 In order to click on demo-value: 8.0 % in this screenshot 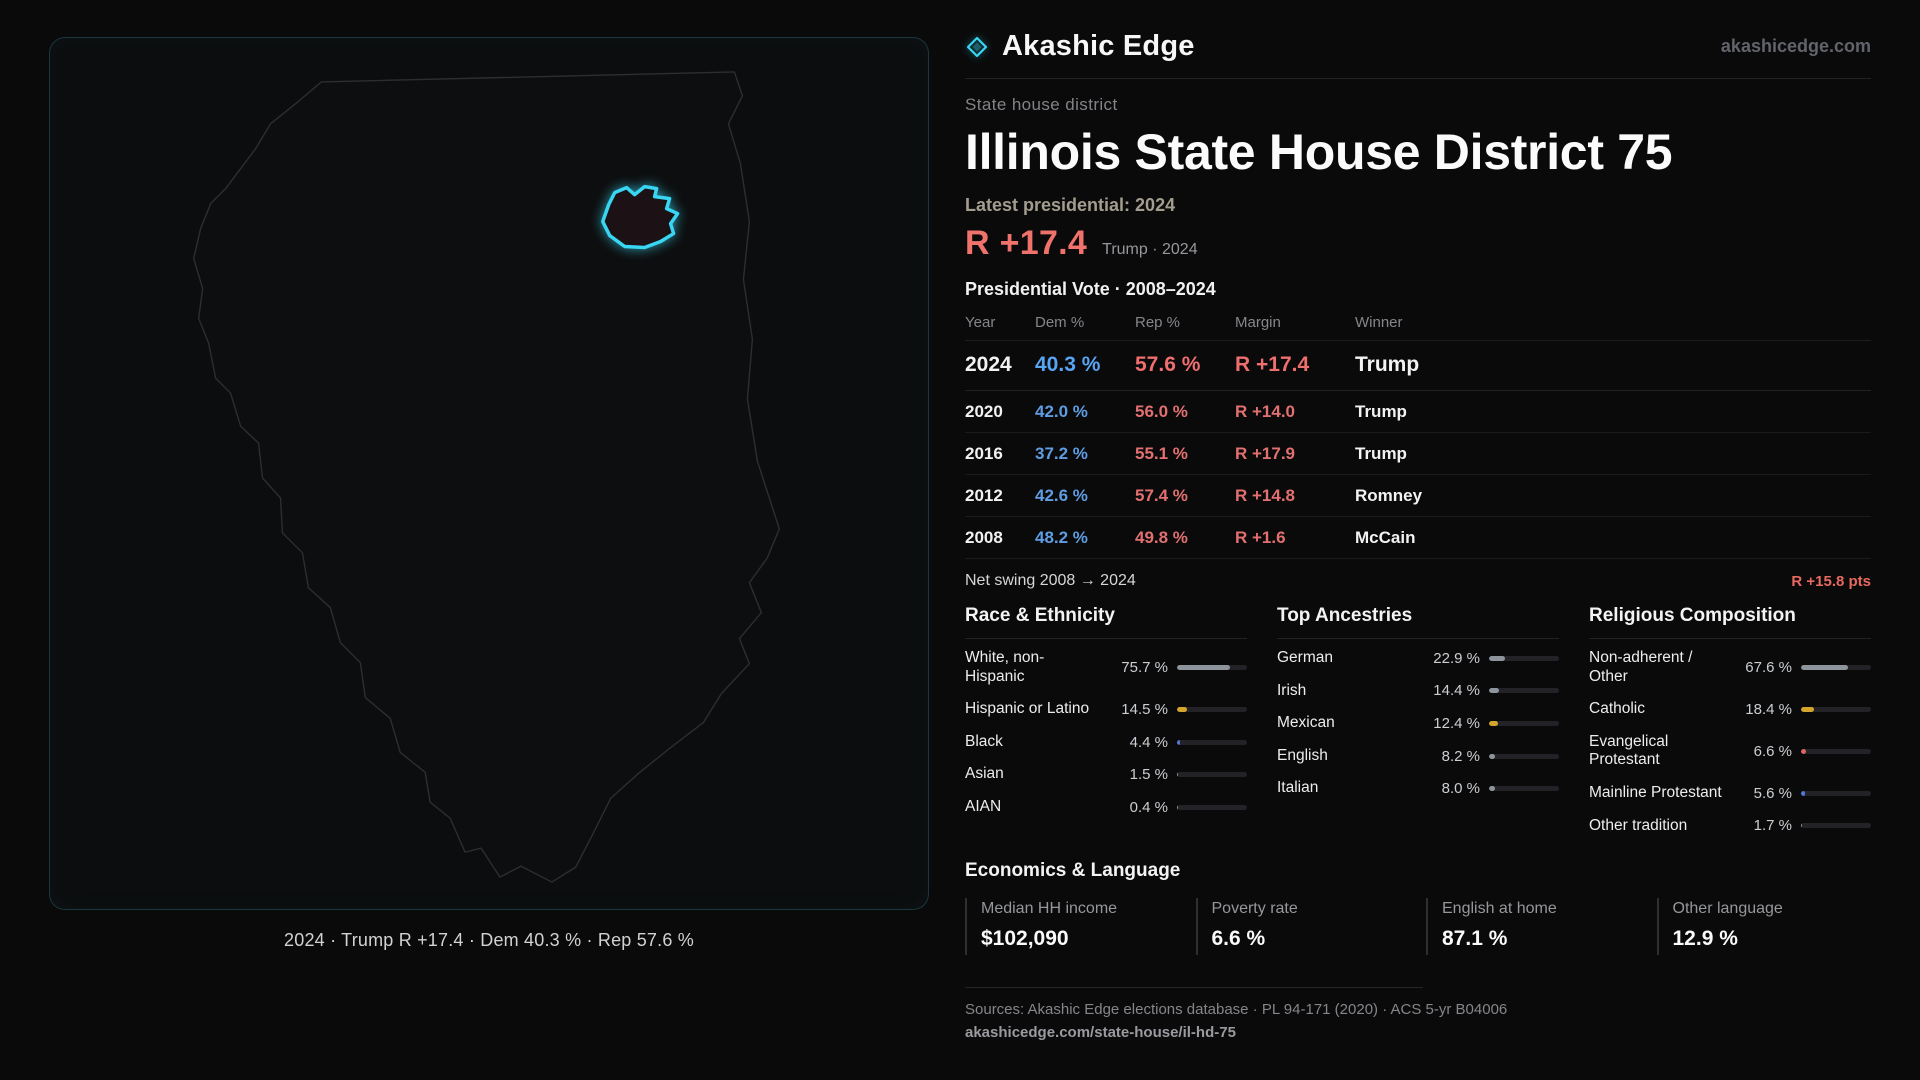, I will do `click(1460, 789)`.